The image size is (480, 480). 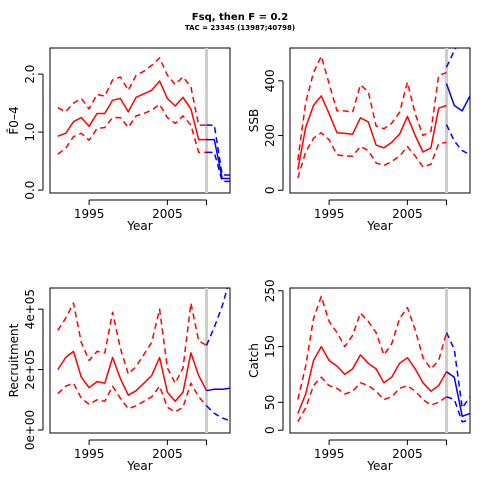 What do you see at coordinates (30, 132) in the screenshot?
I see `y-tick-label-fbar-1: 1.0` at bounding box center [30, 132].